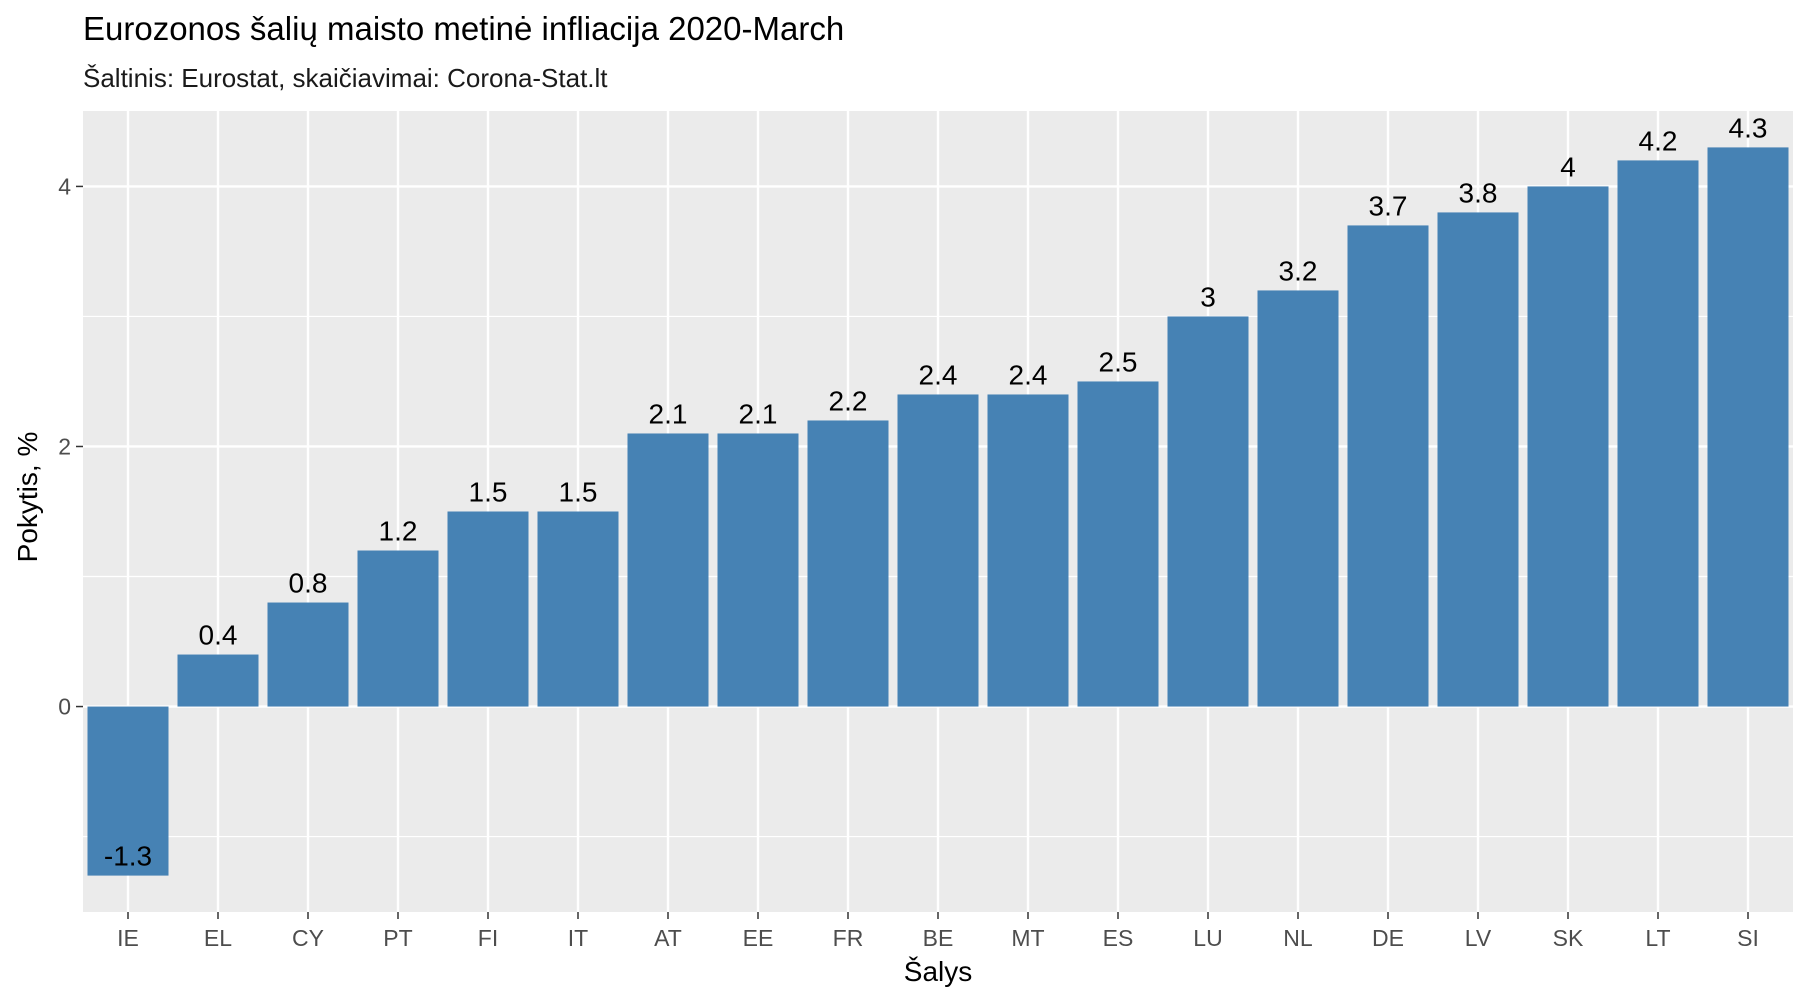  I want to click on bar-value-label: 4, so click(1568, 166).